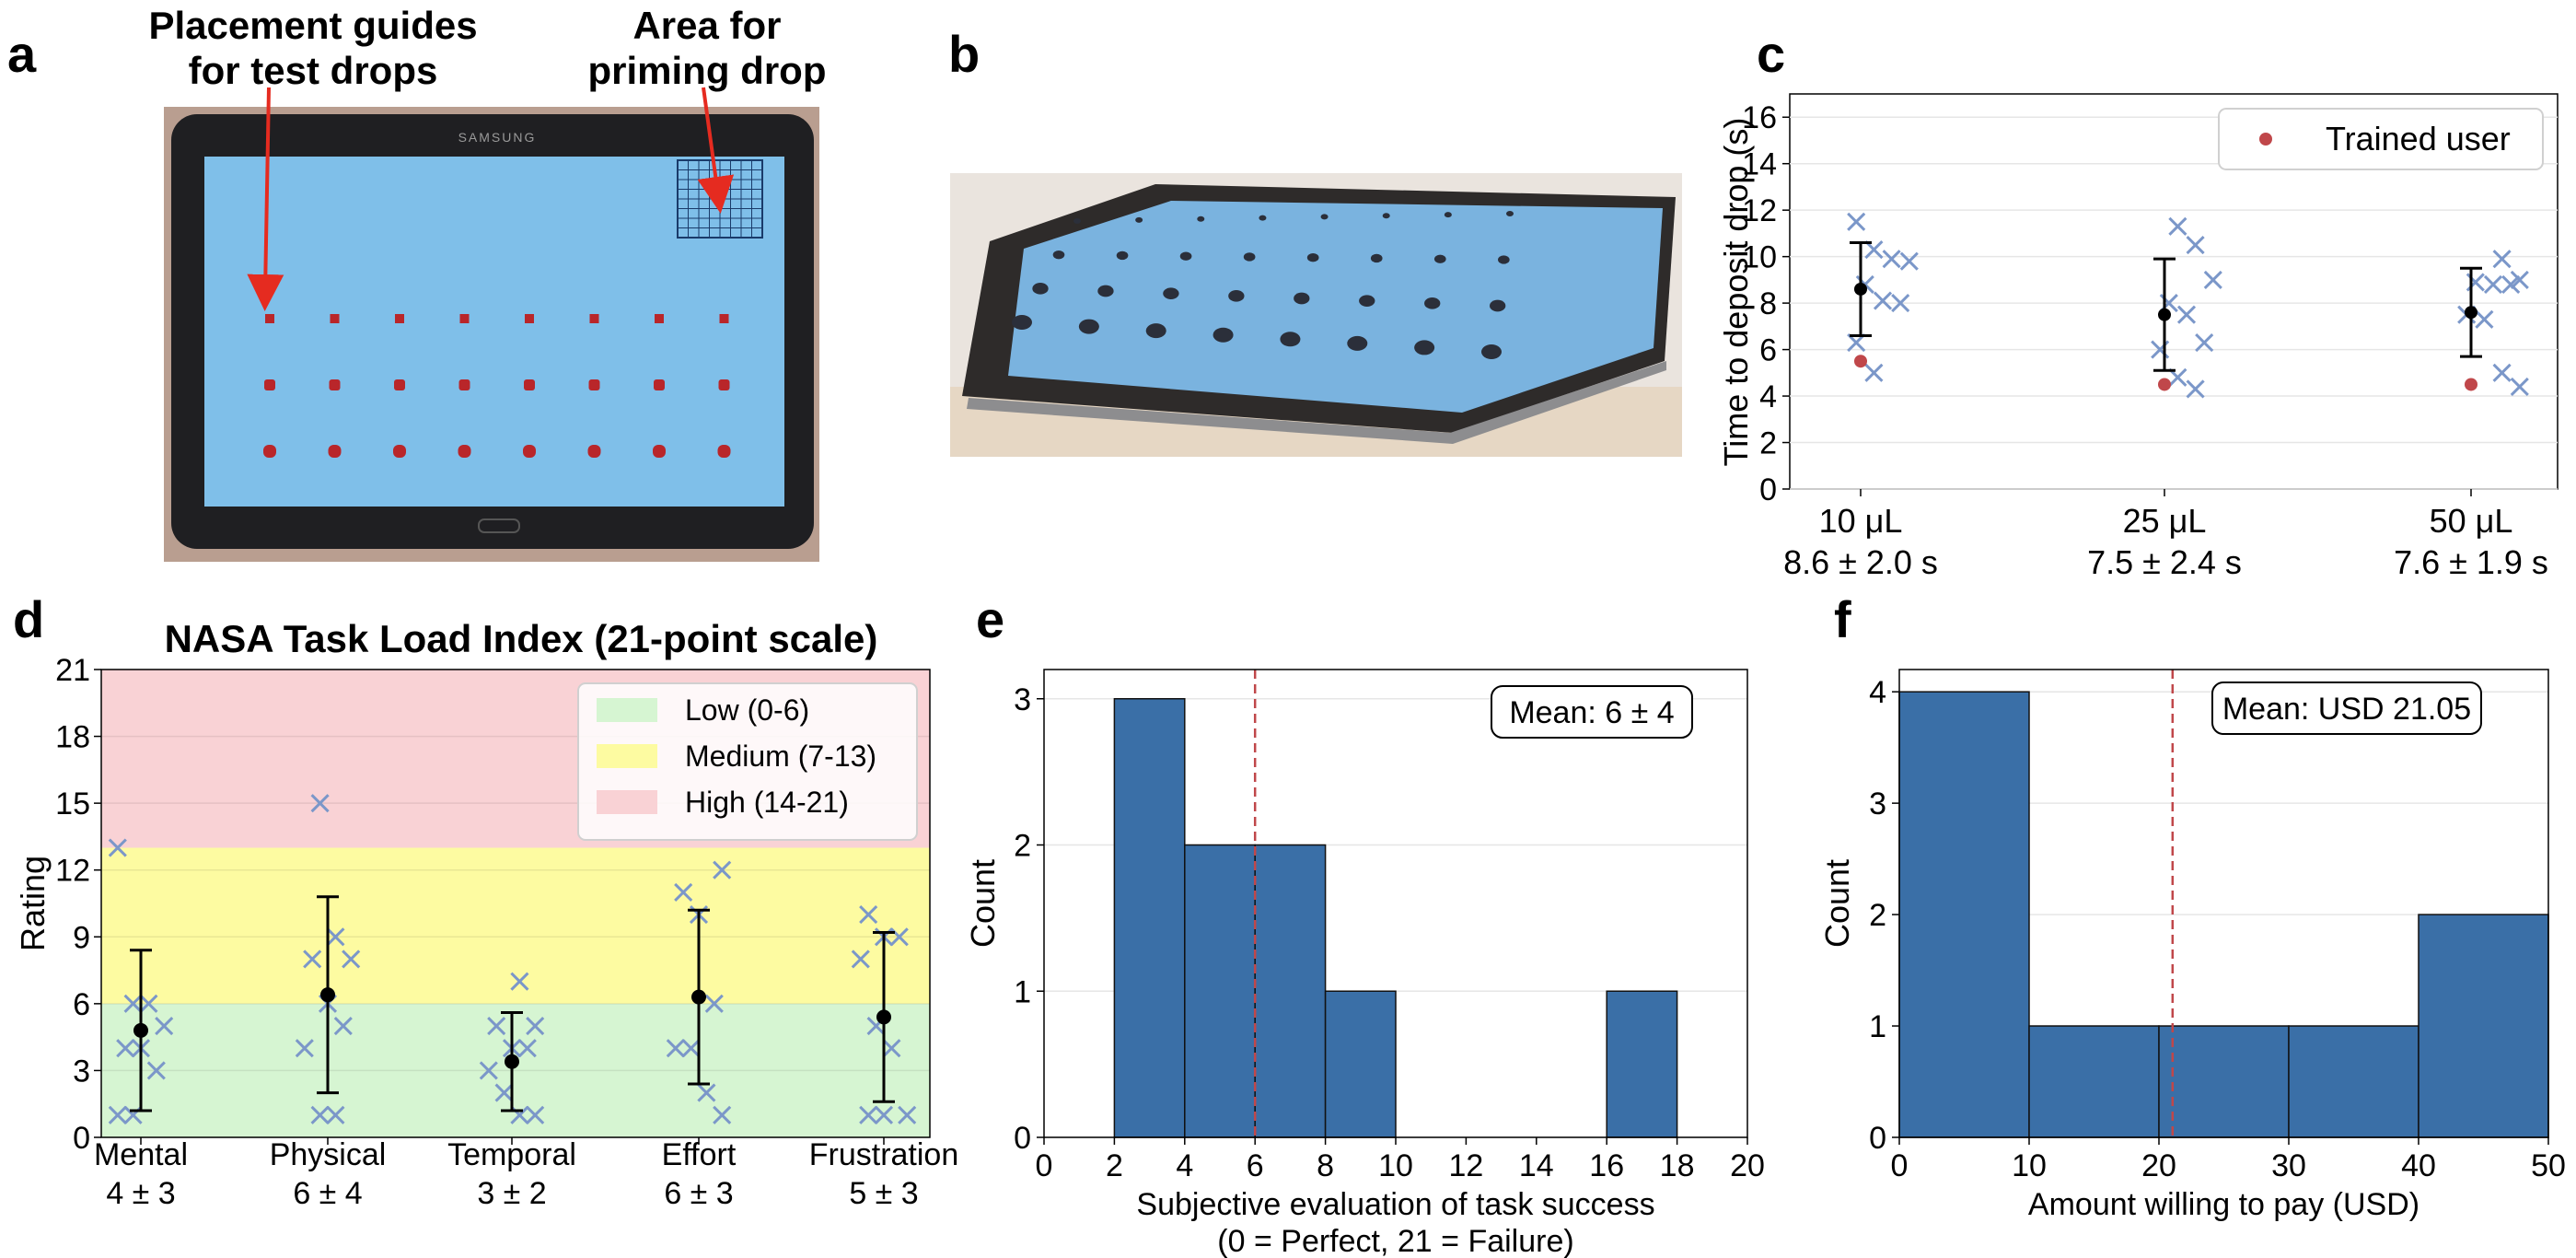  I want to click on panel-letter-f: f, so click(1842, 619).